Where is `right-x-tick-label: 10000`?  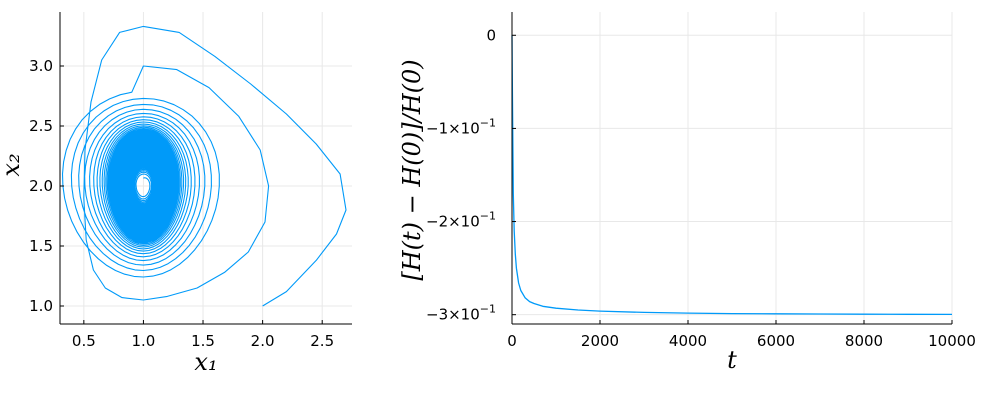 right-x-tick-label: 10000 is located at coordinates (952, 341).